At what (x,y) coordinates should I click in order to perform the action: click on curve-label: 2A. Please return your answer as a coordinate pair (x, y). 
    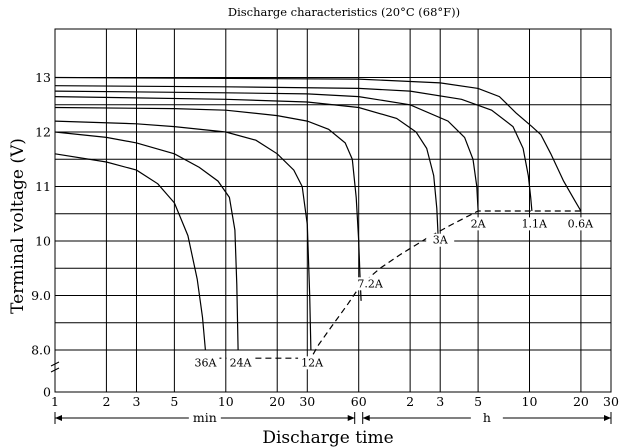
    Looking at the image, I should click on (479, 223).